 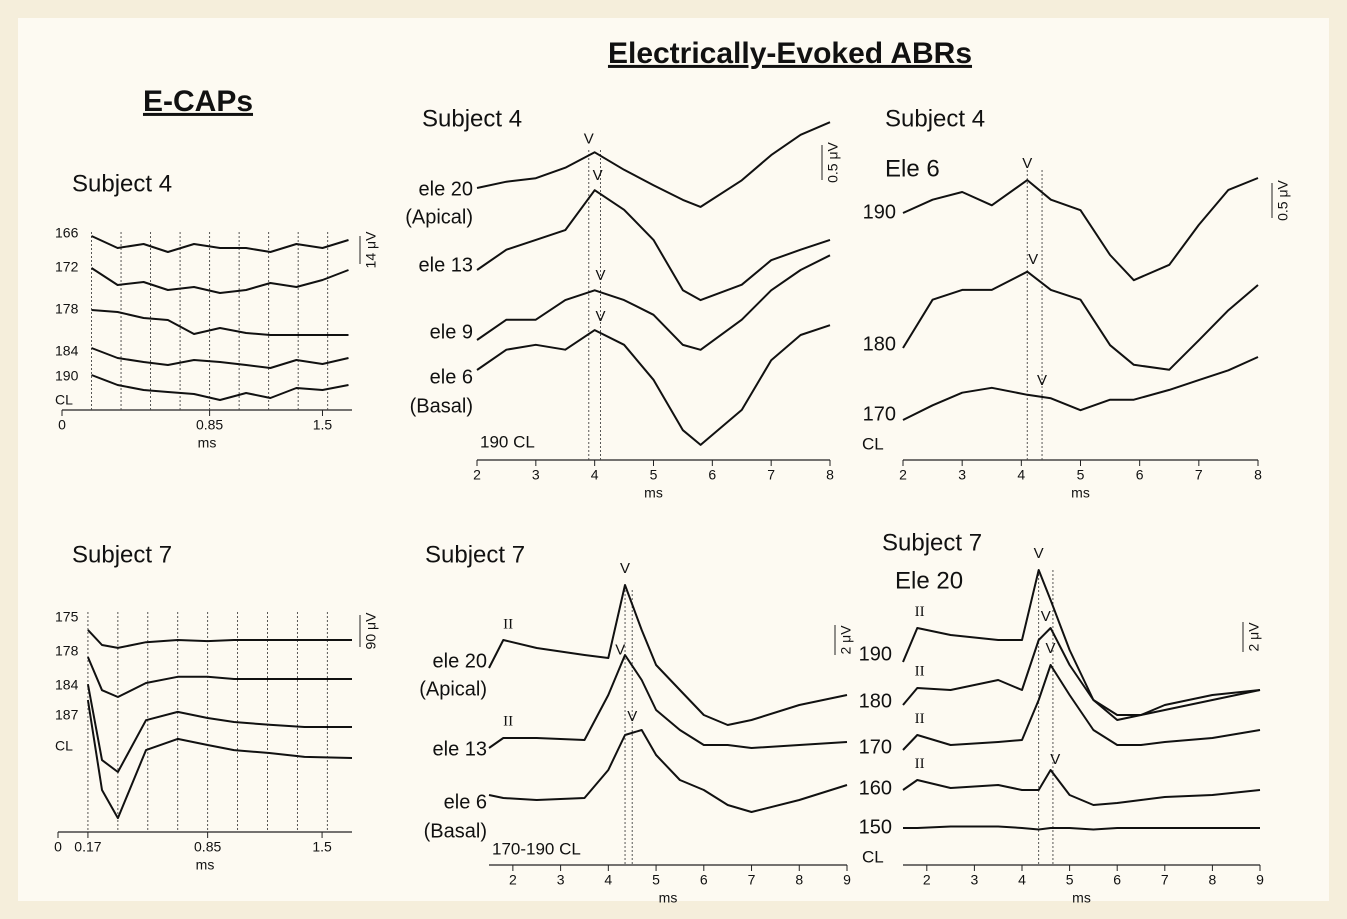 What do you see at coordinates (62, 425) in the screenshot?
I see `x-tick-label: 0` at bounding box center [62, 425].